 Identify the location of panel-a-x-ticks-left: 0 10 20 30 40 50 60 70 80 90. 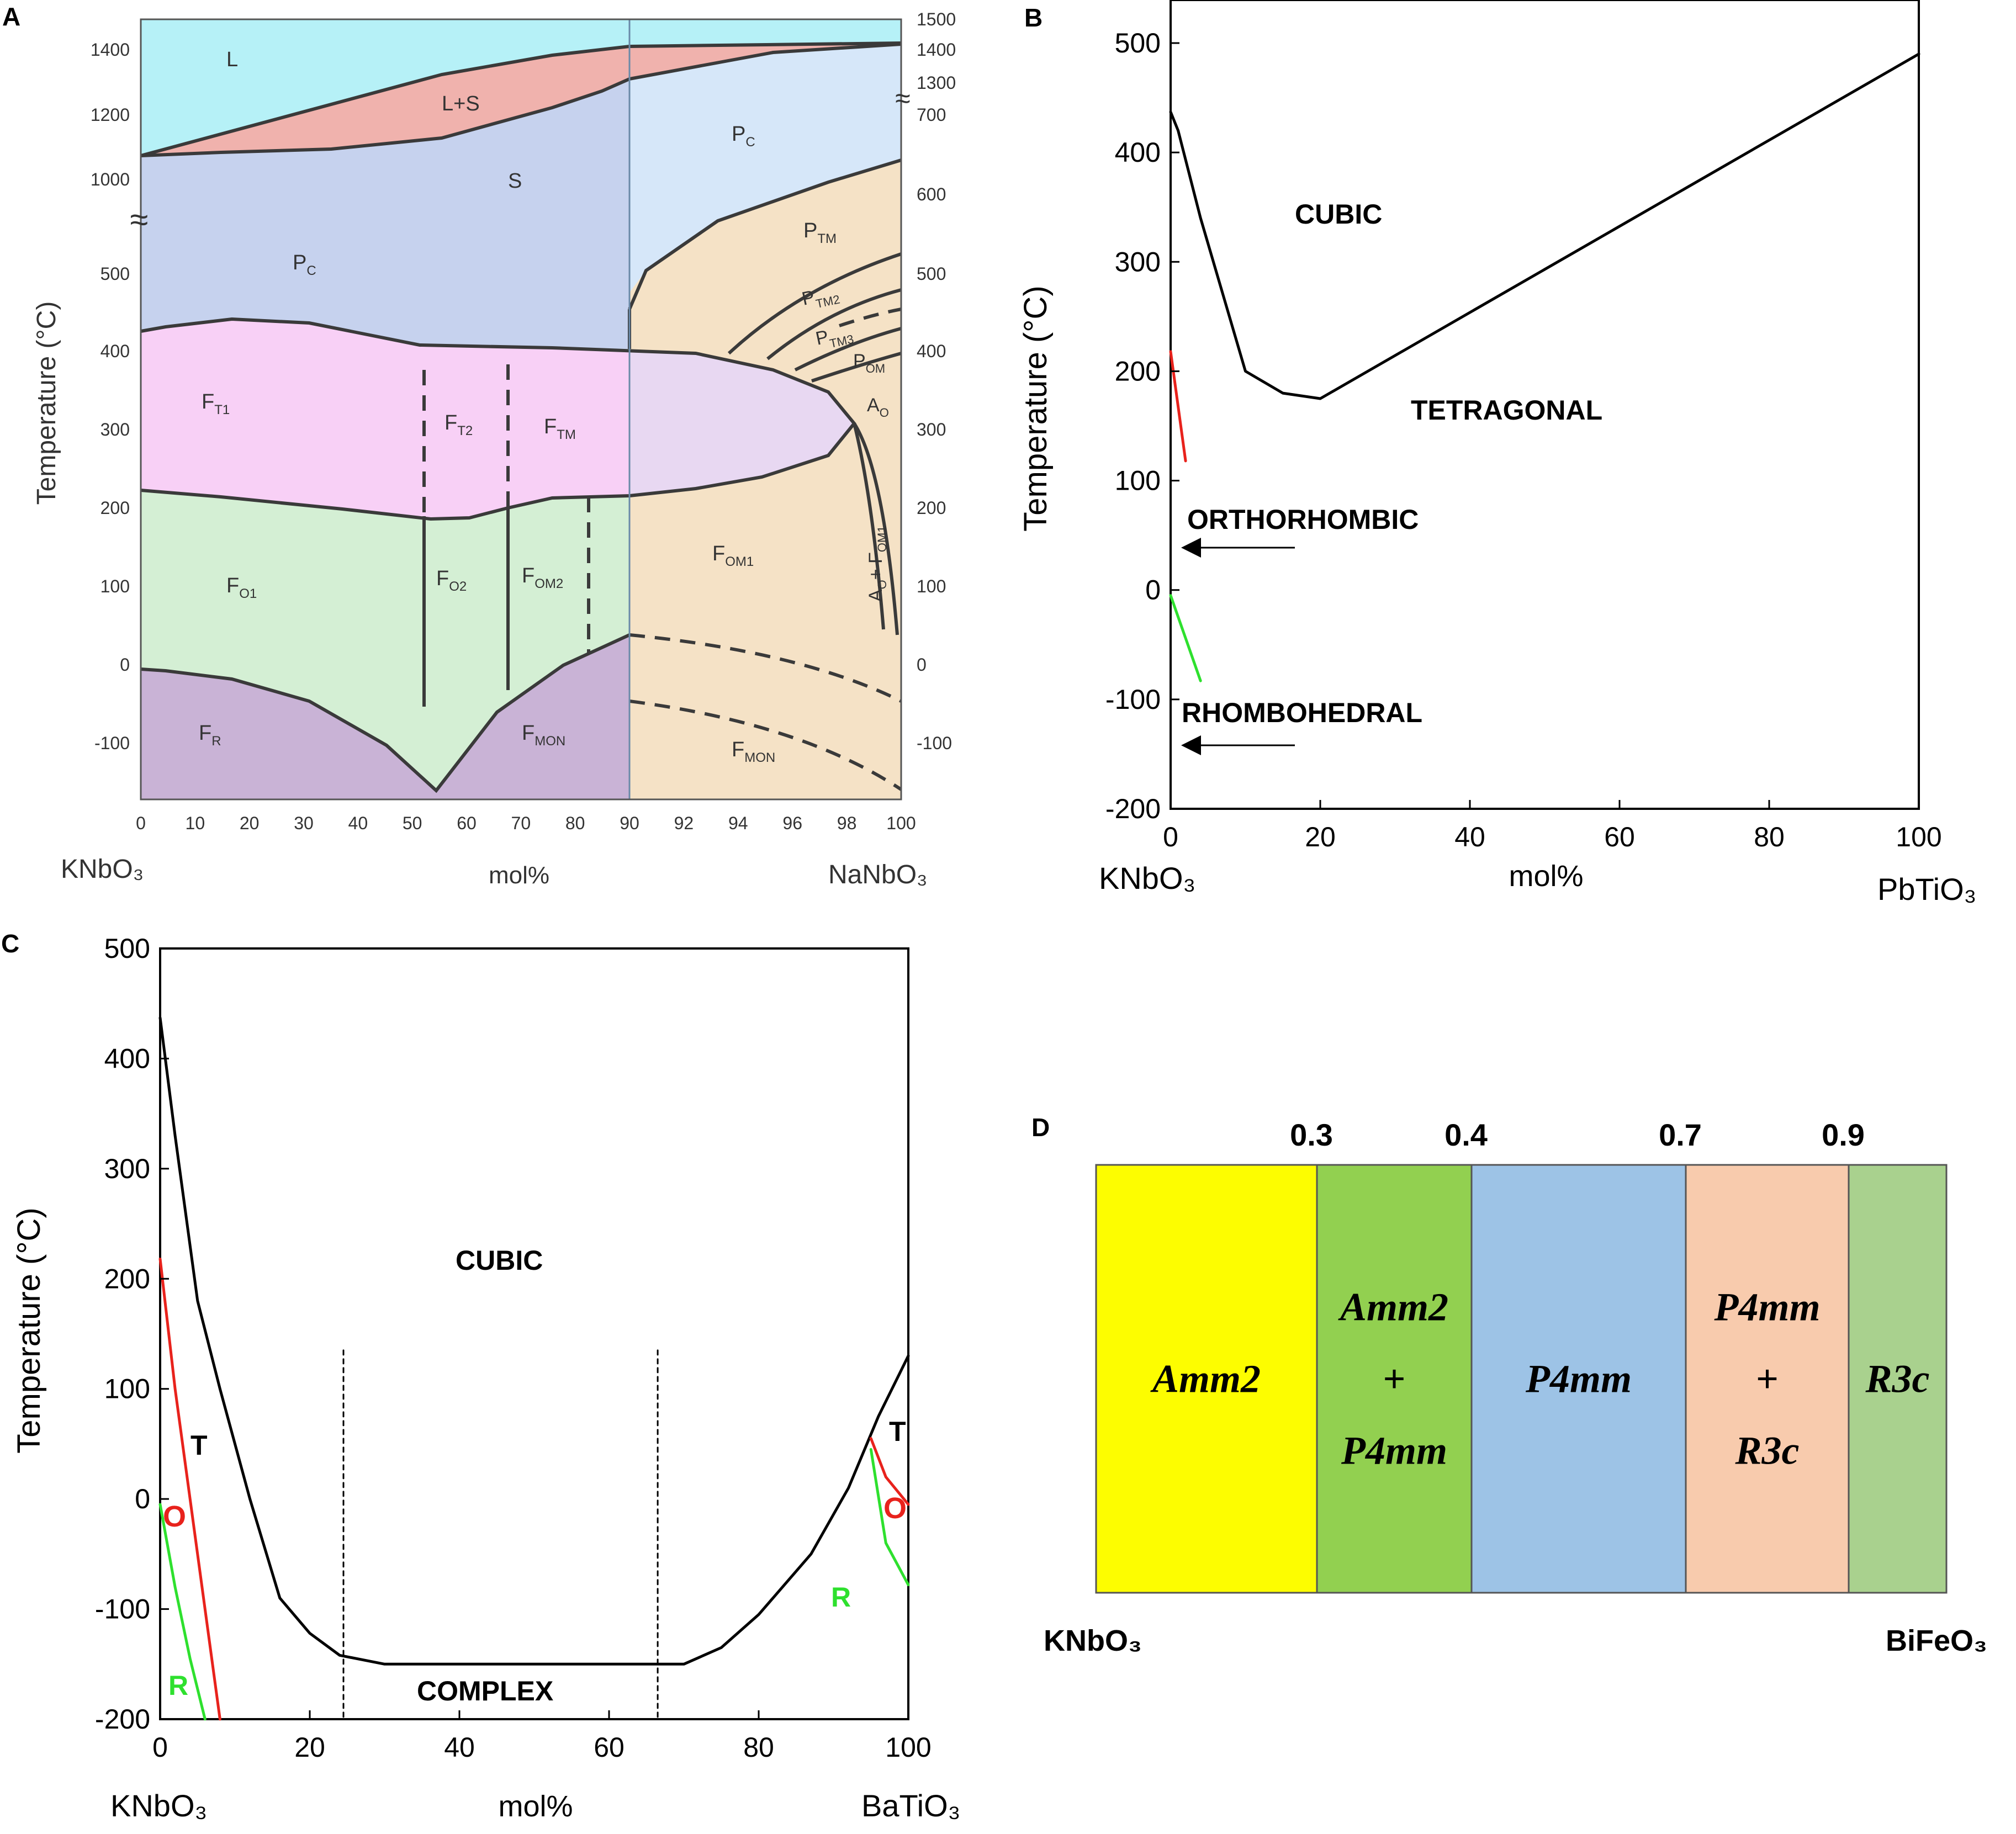
(387, 823).